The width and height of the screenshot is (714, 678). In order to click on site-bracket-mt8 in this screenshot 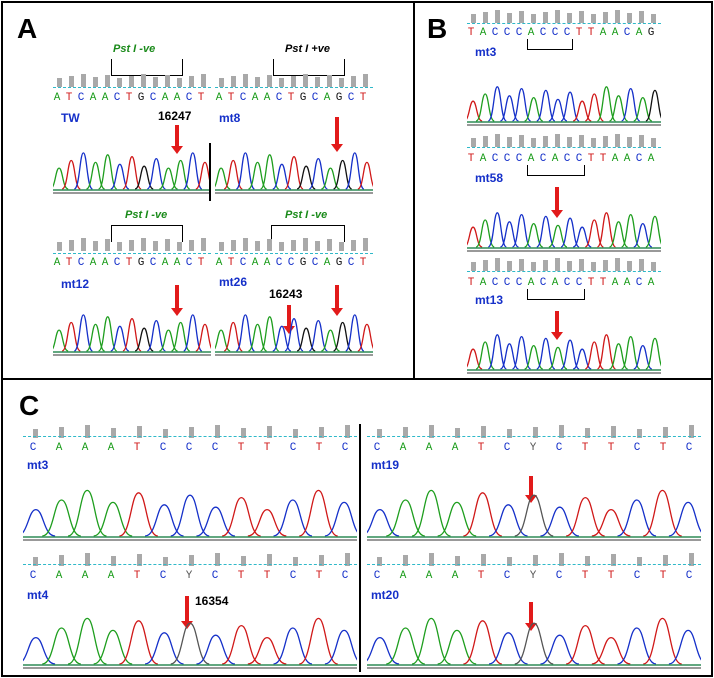, I will do `click(309, 67)`.